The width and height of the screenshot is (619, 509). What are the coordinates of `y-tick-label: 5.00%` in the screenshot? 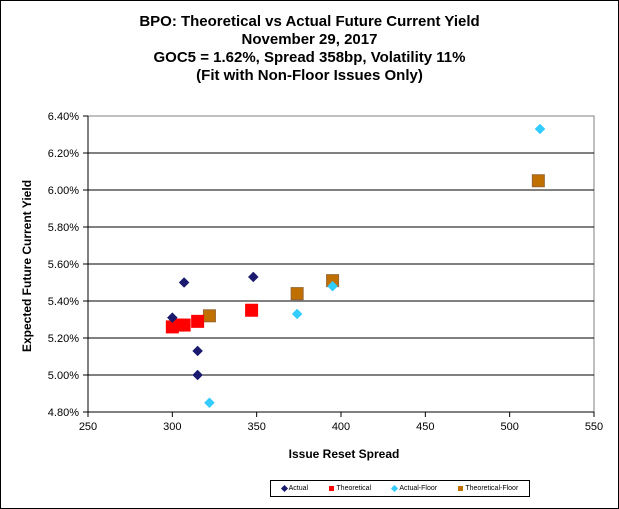 It's located at (63, 376).